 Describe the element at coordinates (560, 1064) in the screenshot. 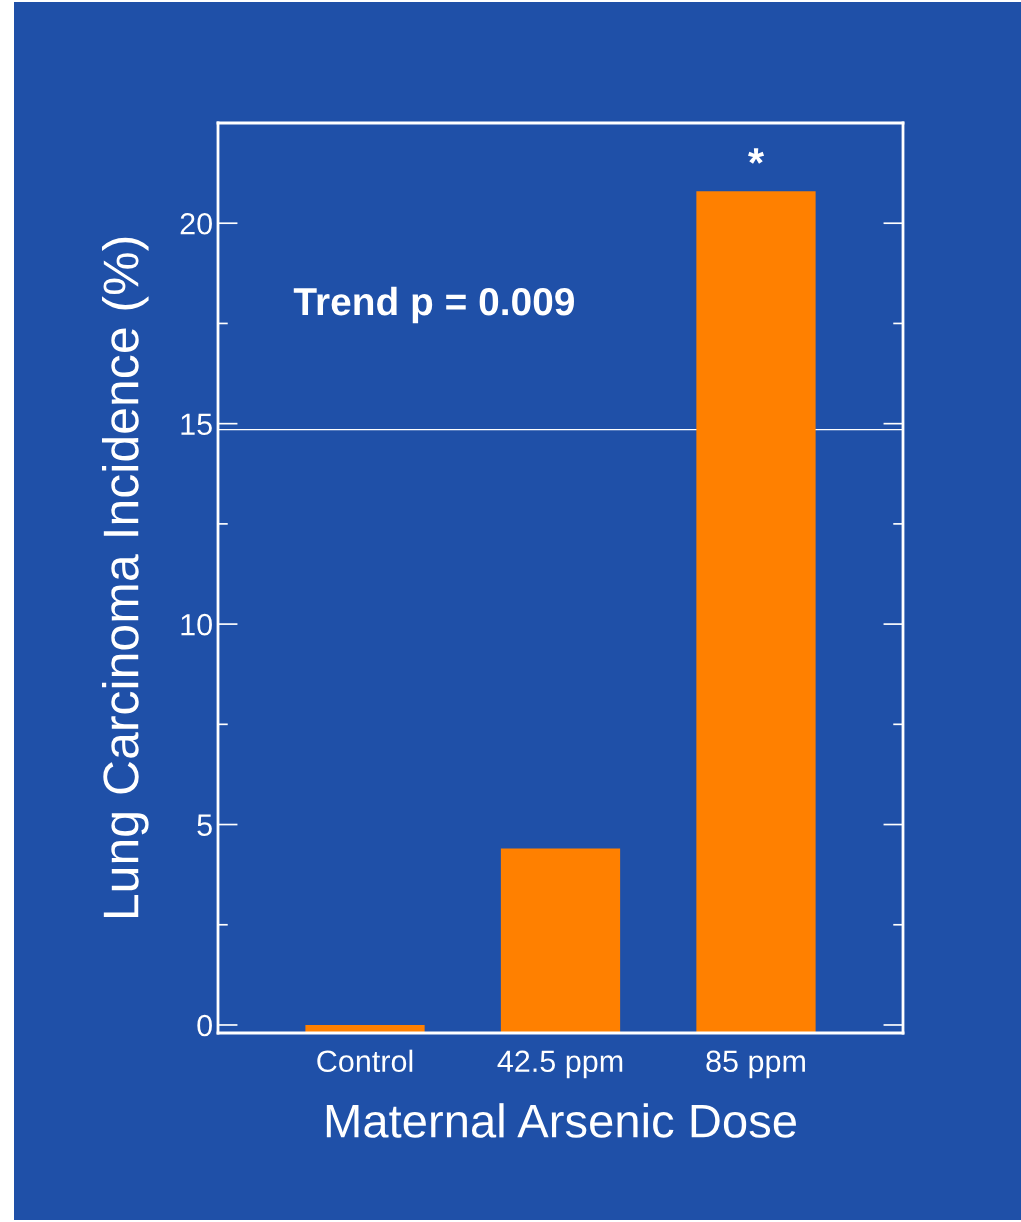

I see `x-tick-label: 42.5 ppm` at that location.